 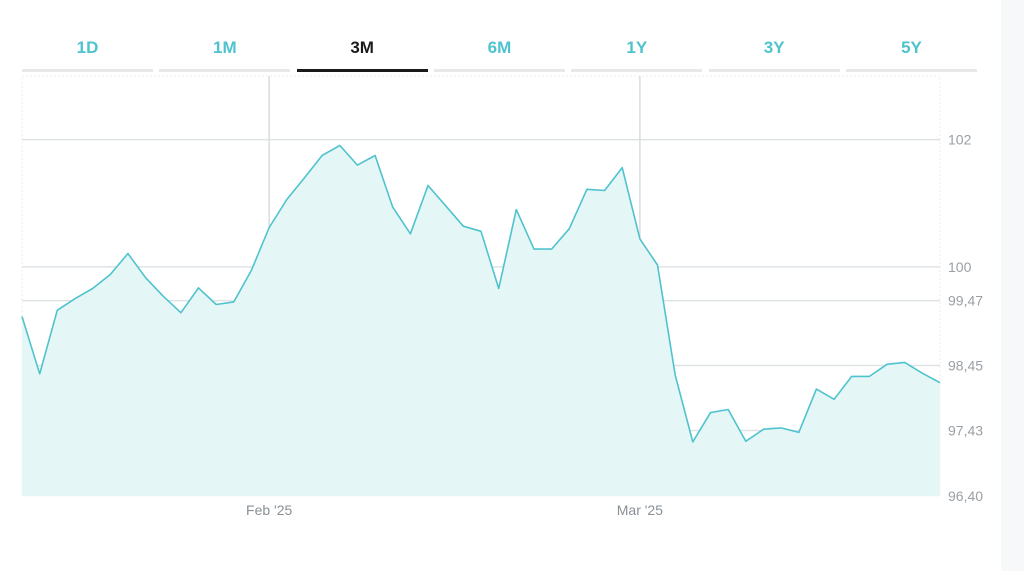 What do you see at coordinates (965, 301) in the screenshot?
I see `y-tick-label: 99,47` at bounding box center [965, 301].